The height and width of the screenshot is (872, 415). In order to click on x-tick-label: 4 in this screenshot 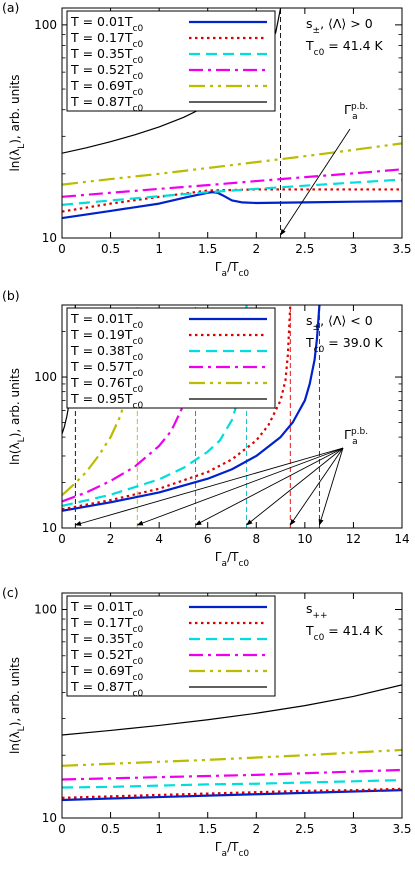, I will do `click(159, 539)`.